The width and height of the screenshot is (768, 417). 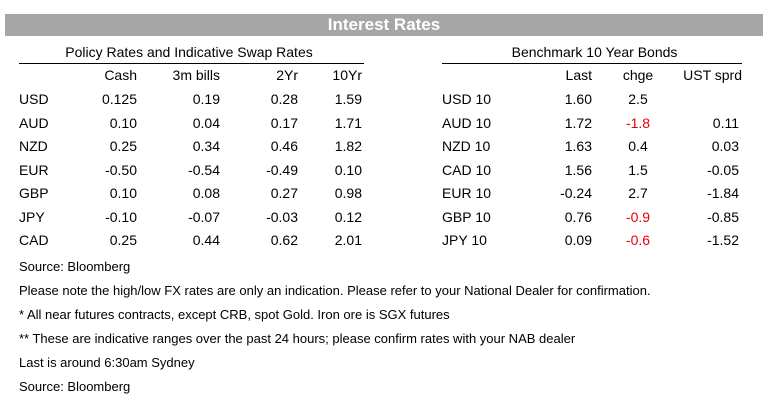 What do you see at coordinates (107, 362) in the screenshot?
I see `note-line: Last is around 6:30am Sydney` at bounding box center [107, 362].